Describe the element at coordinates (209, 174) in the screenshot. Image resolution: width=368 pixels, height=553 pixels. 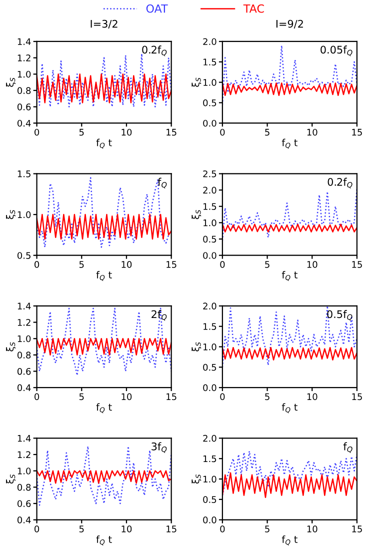
I see `y-tick-label: 2.5` at that location.